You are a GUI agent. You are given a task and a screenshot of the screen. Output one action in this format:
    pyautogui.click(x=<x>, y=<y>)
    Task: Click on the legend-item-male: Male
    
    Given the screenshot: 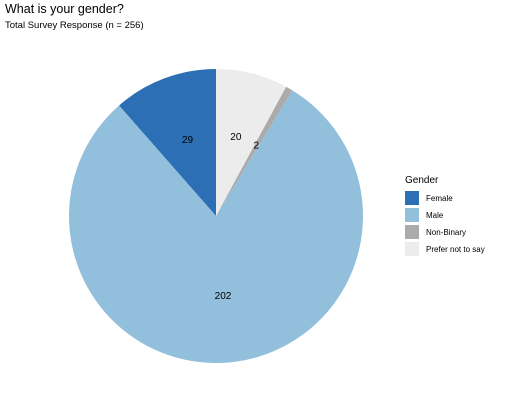 What is the action you would take?
    pyautogui.click(x=445, y=215)
    